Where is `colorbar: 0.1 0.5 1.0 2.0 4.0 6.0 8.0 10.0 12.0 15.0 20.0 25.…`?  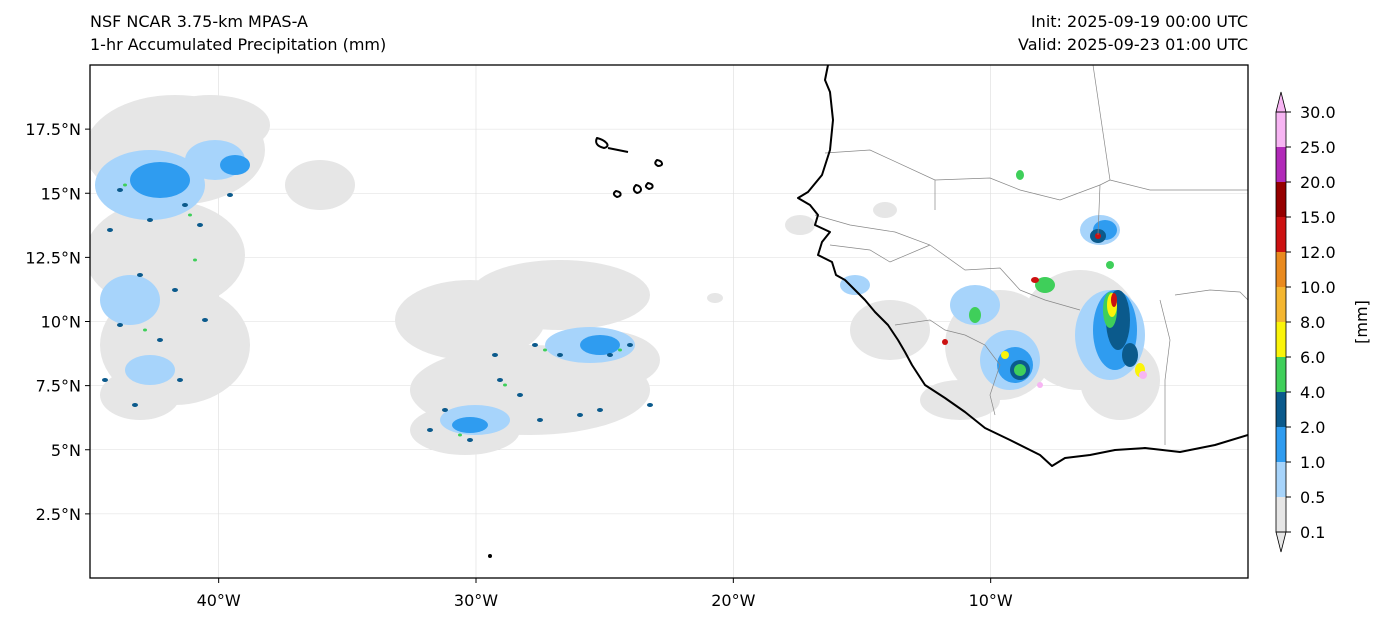 colorbar: 0.1 0.5 1.0 2.0 4.0 6.0 8.0 10.0 12.0 15.0 20.0 25.… is located at coordinates (1305, 322).